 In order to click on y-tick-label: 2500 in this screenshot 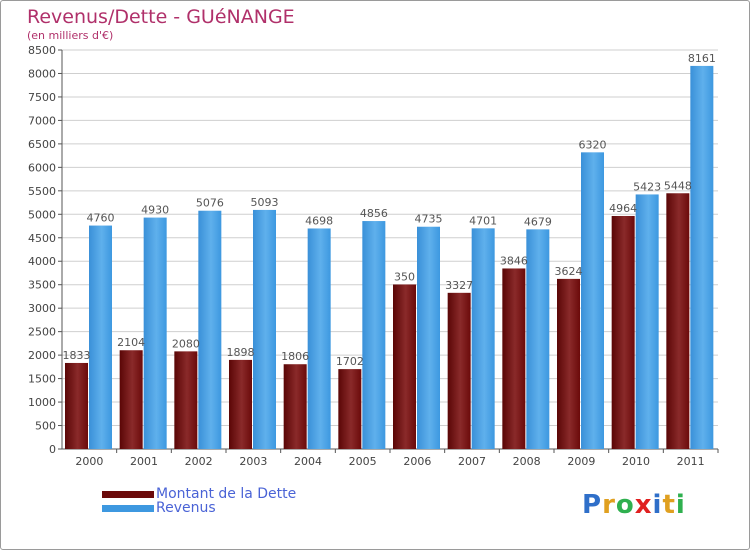, I will do `click(42, 332)`.